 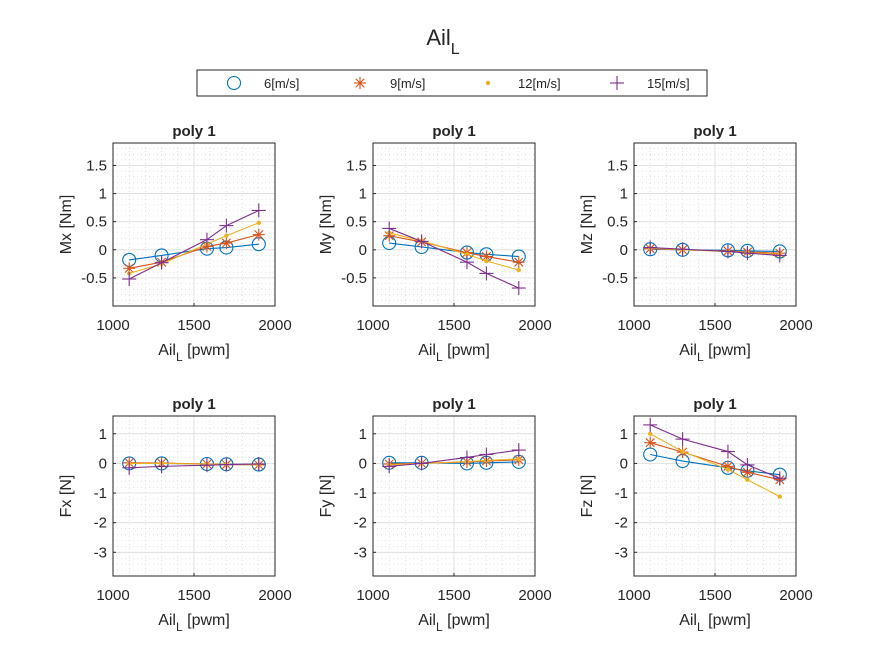 I want to click on legend-item-3: 12[m/s], so click(x=523, y=83).